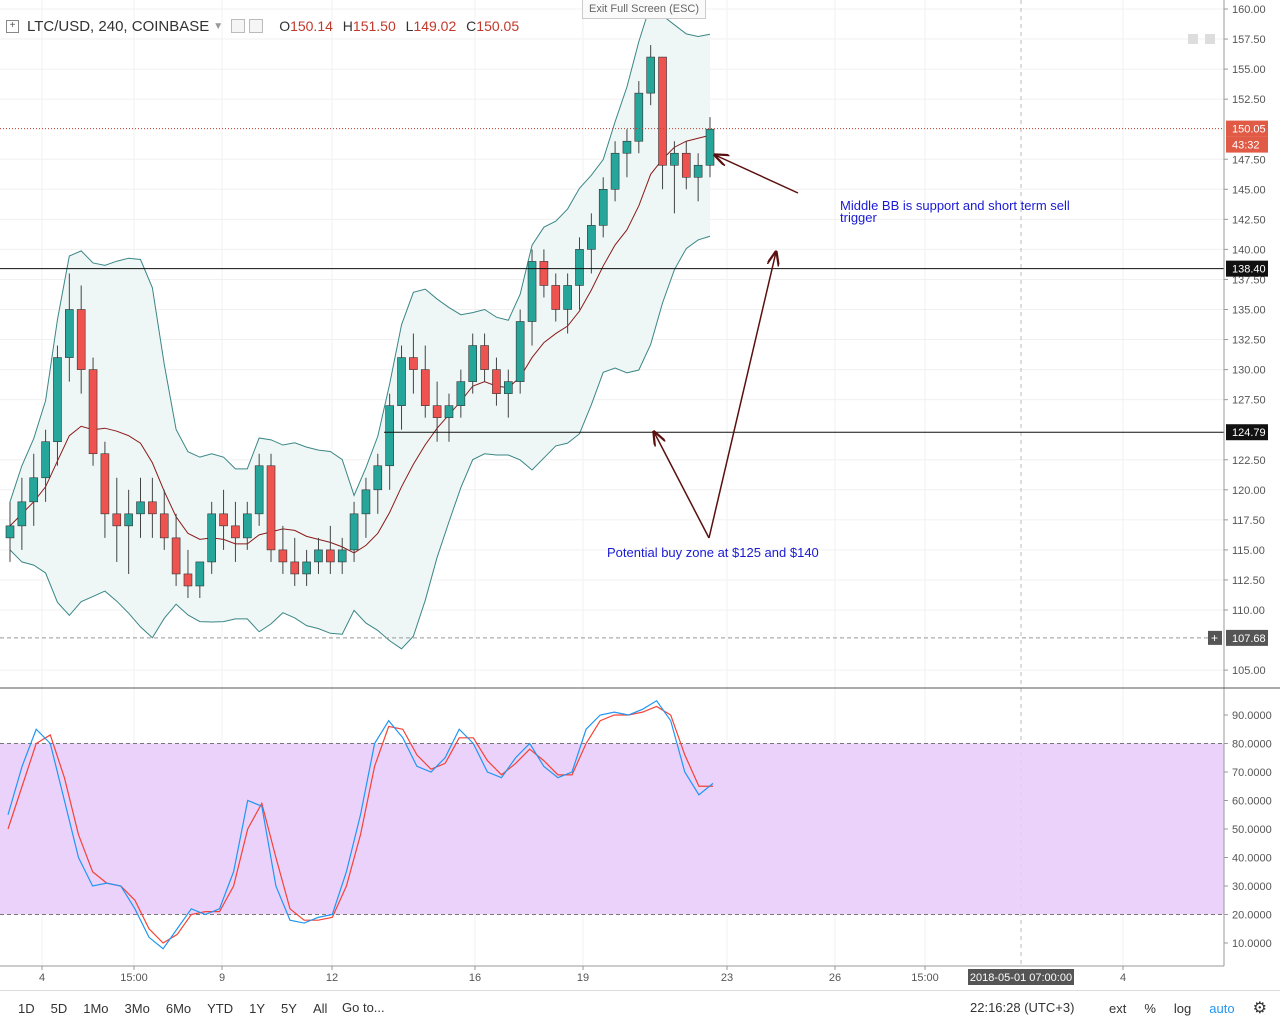 Image resolution: width=1280 pixels, height=1025 pixels. I want to click on range-1mo: 1Mo, so click(96, 1008).